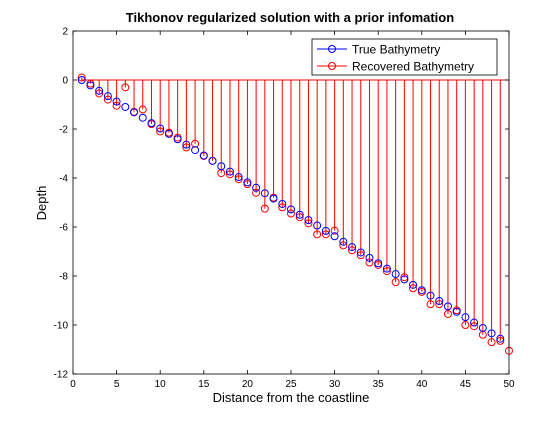  I want to click on legend-recovered-marker-icon, so click(332, 66).